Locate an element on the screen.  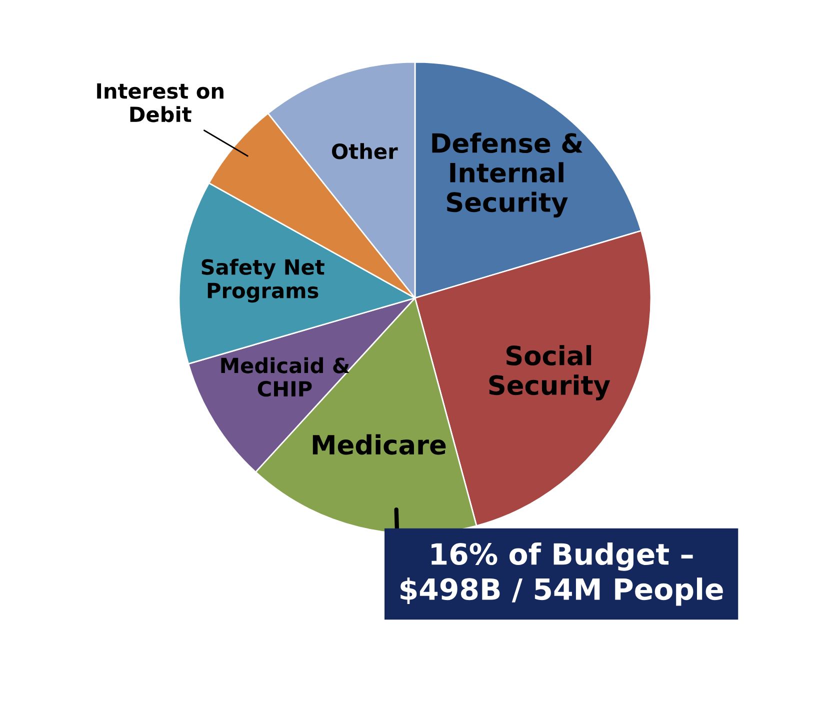
slice-label: Interest on Debit is located at coordinates (160, 102).